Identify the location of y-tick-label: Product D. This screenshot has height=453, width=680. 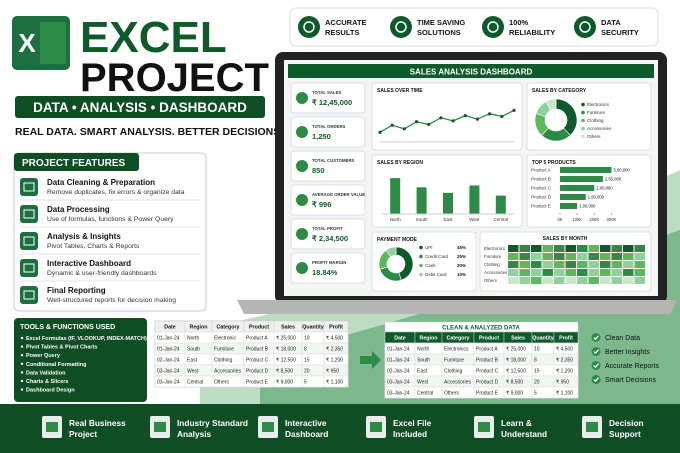
(541, 197).